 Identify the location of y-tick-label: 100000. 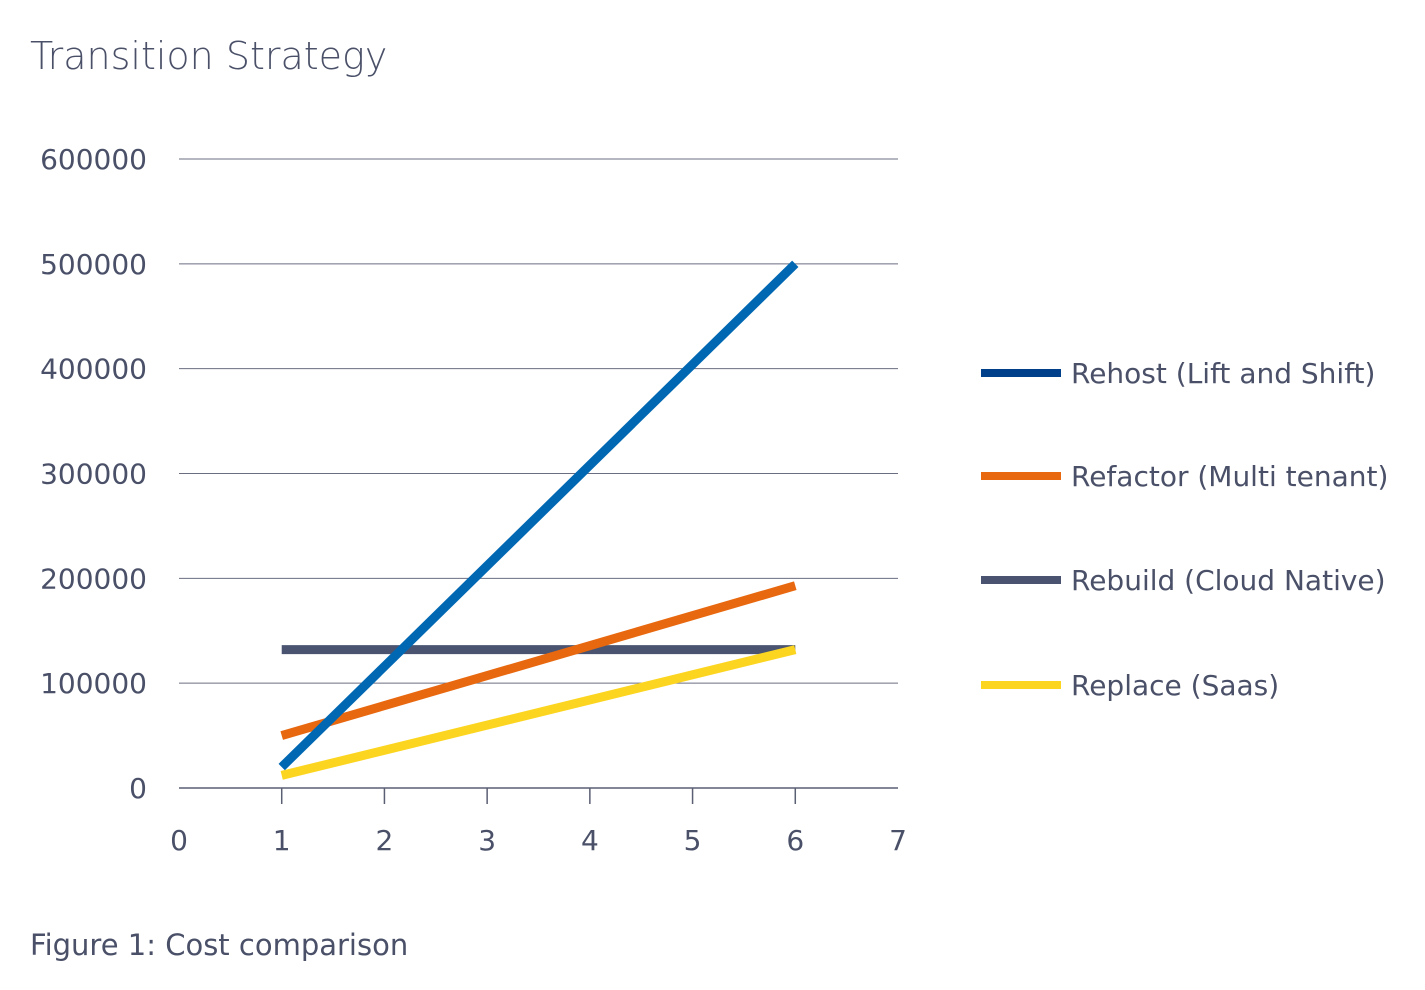
(93, 683).